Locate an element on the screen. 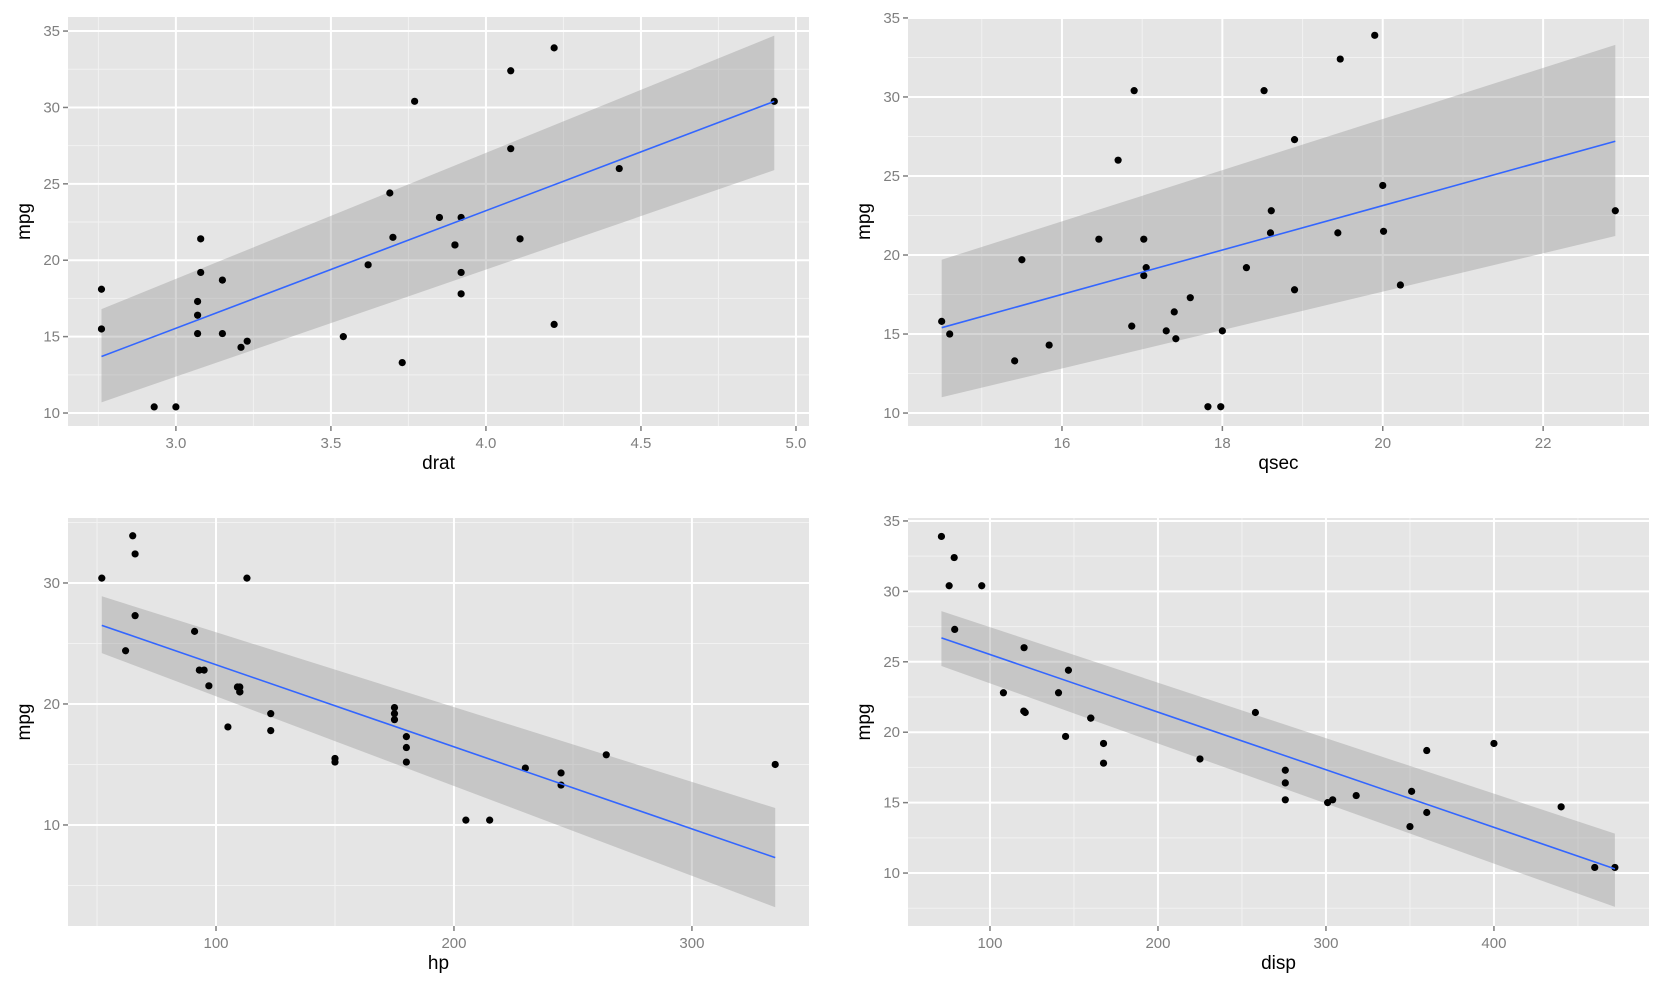 The height and width of the screenshot is (993, 1668). x-tick-label: 4.0 is located at coordinates (486, 443).